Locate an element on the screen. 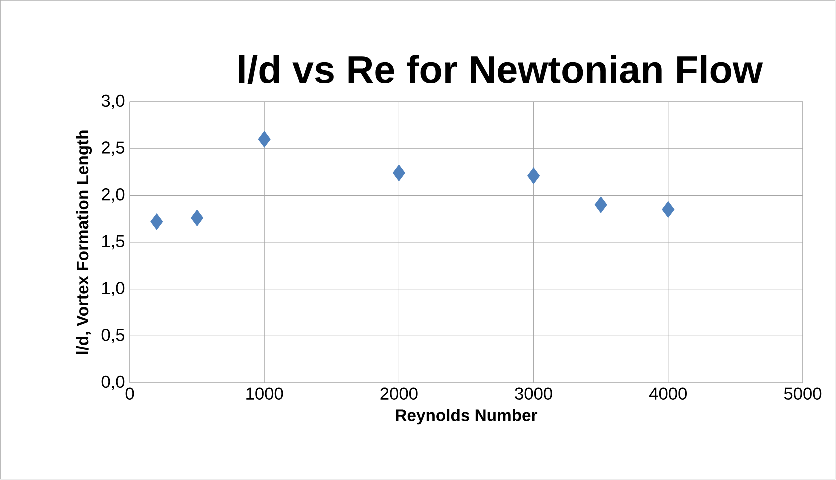  chart-title: l/d vs Re for Newtonian Flow is located at coordinates (501, 69).